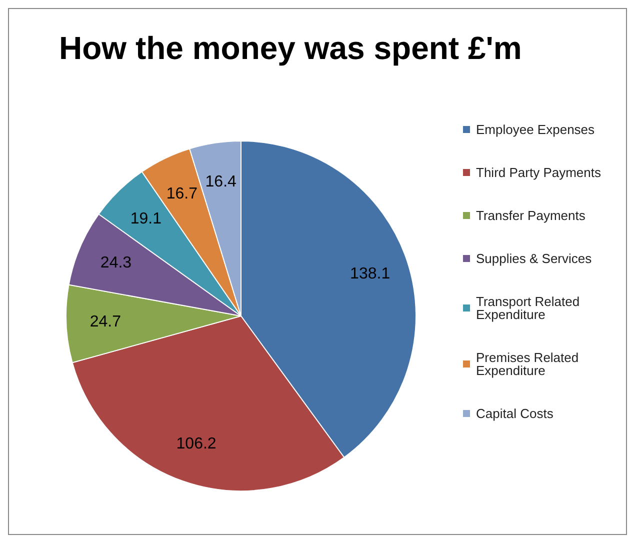 The width and height of the screenshot is (639, 545). What do you see at coordinates (182, 193) in the screenshot?
I see `data-label: 16.7` at bounding box center [182, 193].